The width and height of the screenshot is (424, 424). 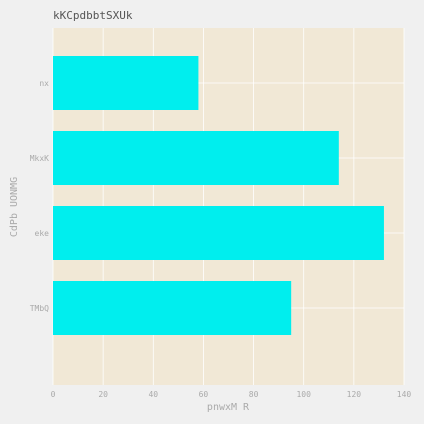 What do you see at coordinates (14, 207) in the screenshot?
I see `y-axis-label: CdPb UONMG` at bounding box center [14, 207].